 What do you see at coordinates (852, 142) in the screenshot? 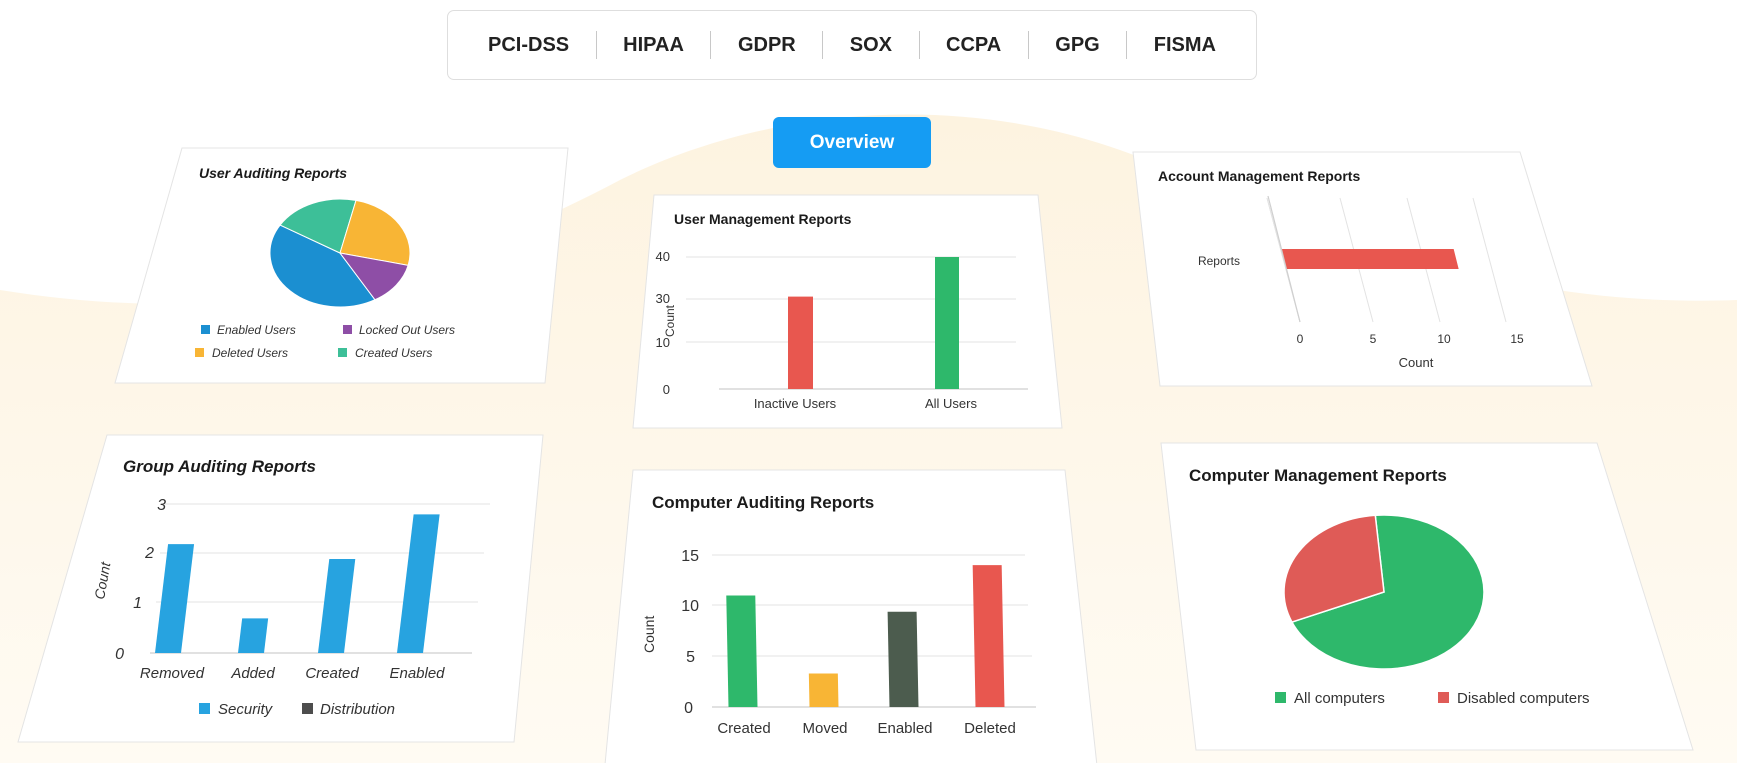
I see `overview-button: Overview` at bounding box center [852, 142].